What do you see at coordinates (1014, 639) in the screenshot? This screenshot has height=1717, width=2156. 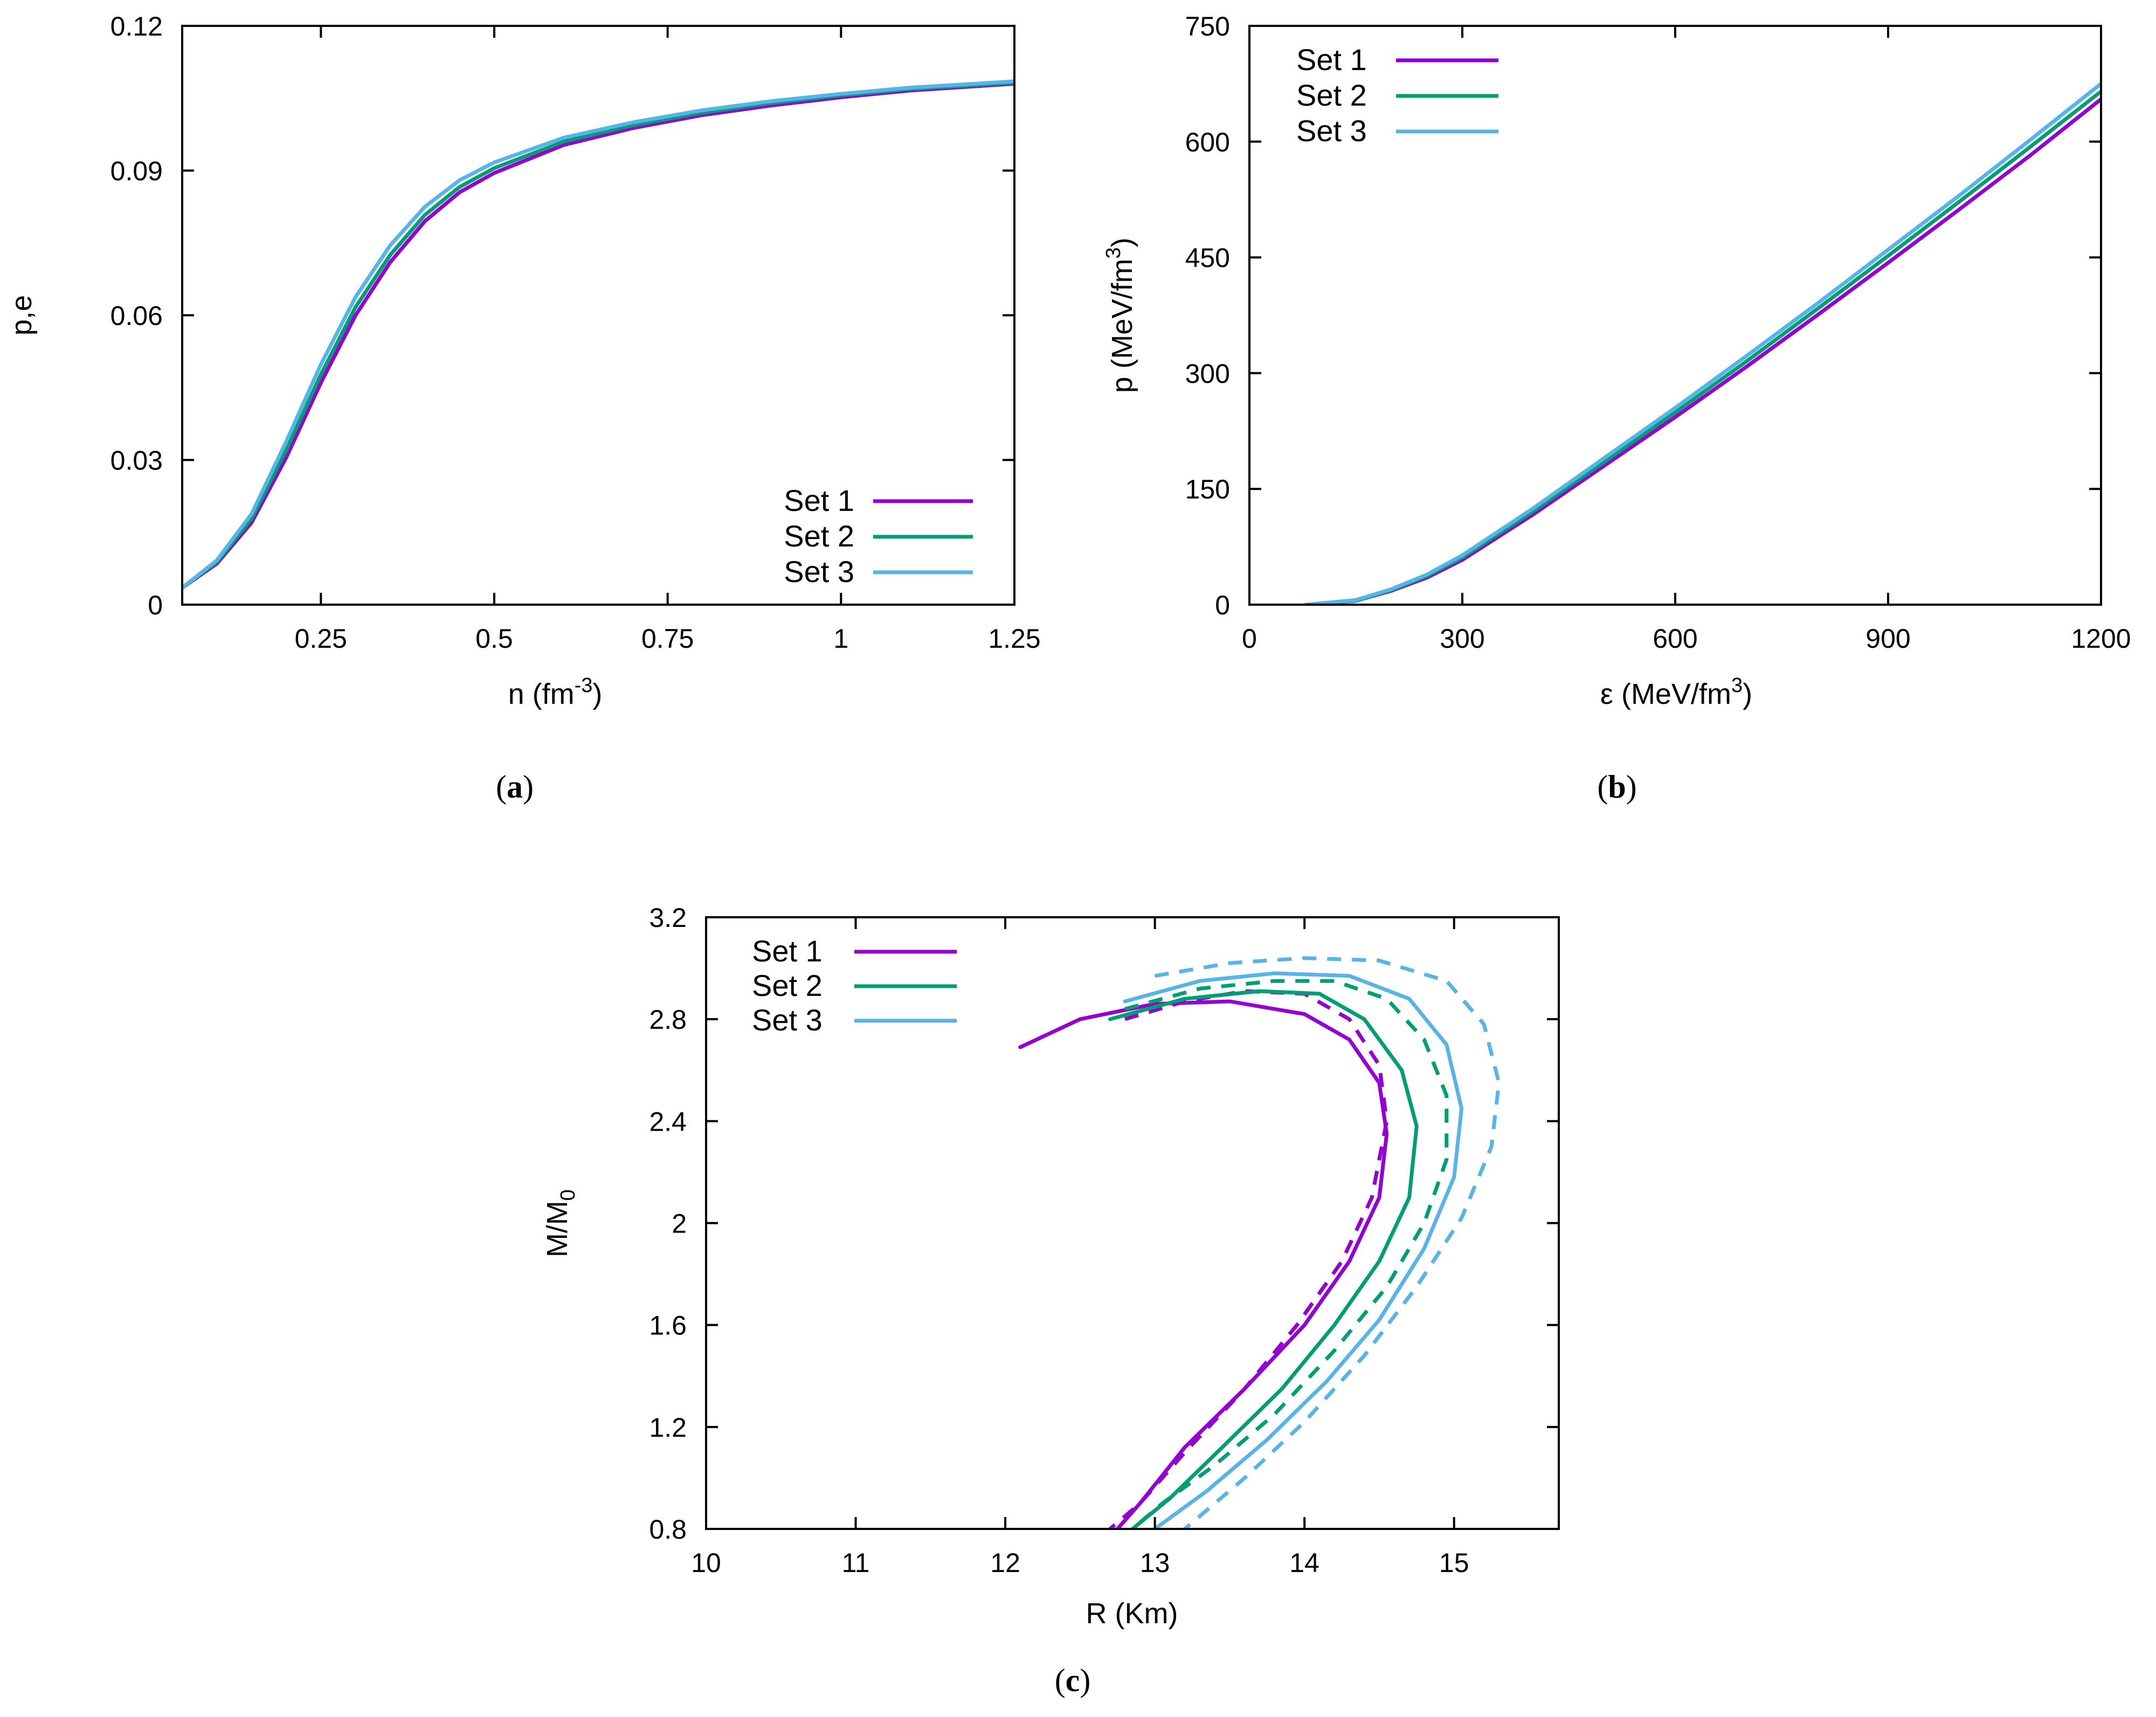 I see `x-tick-label: 1.25` at bounding box center [1014, 639].